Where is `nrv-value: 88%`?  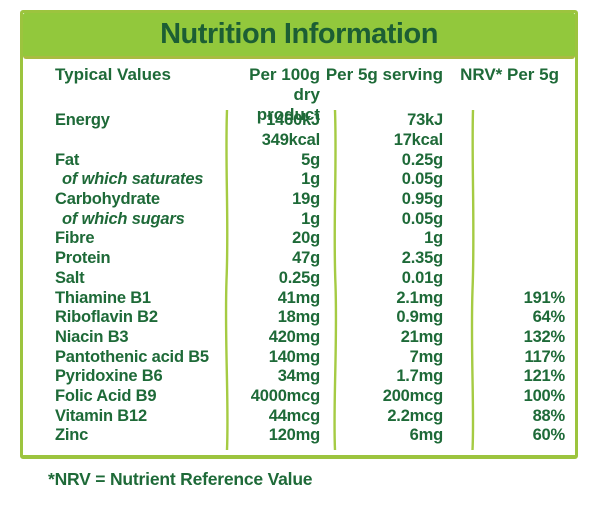
nrv-value: 88% is located at coordinates (549, 415).